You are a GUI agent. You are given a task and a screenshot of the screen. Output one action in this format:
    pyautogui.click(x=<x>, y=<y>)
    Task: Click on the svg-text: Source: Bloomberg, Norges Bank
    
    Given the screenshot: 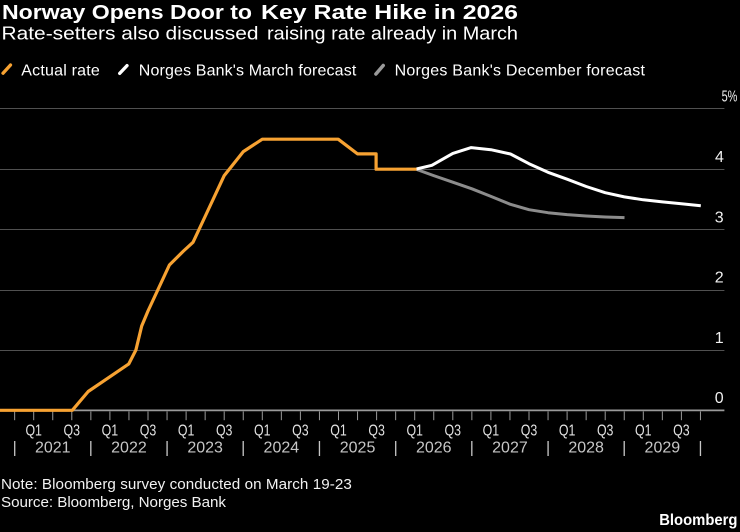 What is the action you would take?
    pyautogui.click(x=113, y=502)
    